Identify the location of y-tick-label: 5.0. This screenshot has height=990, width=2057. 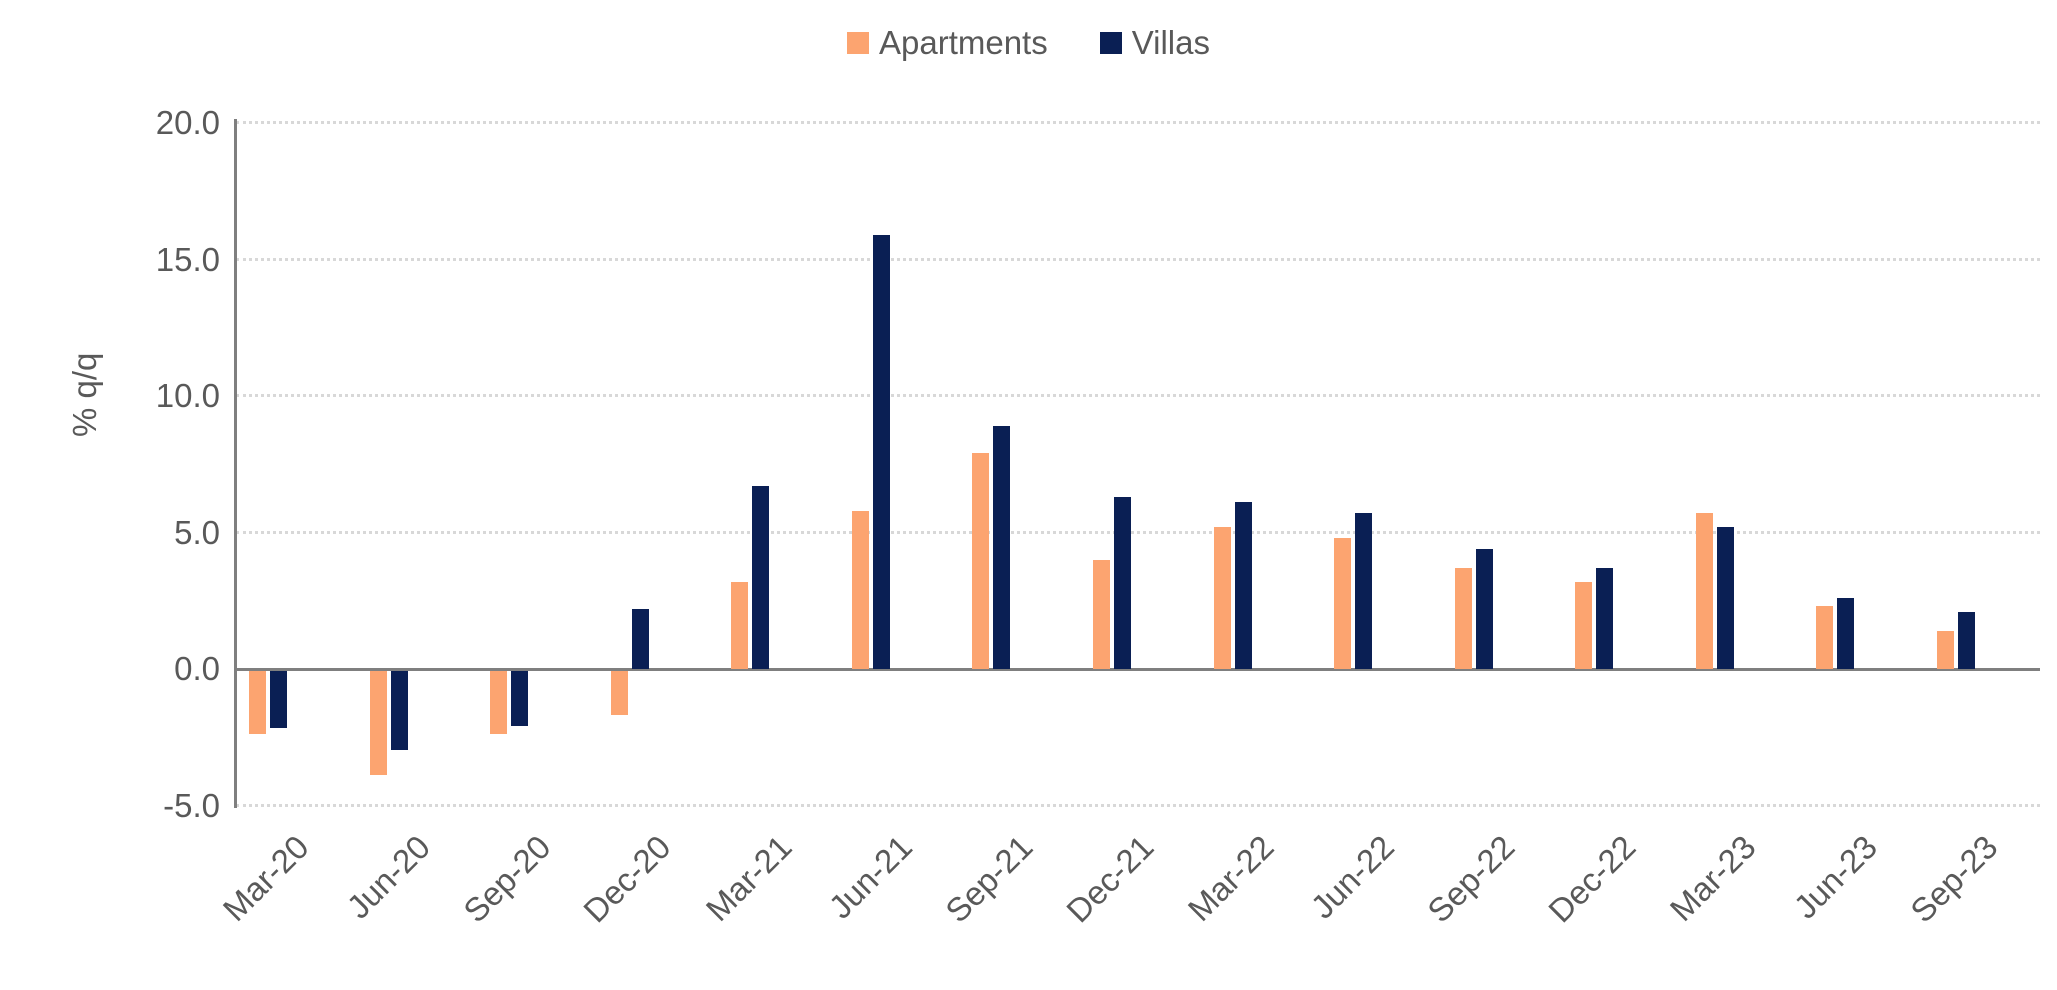
(197, 532).